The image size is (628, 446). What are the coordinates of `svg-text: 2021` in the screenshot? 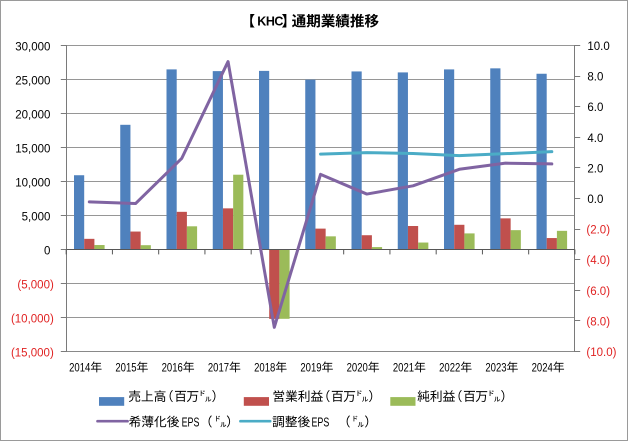 It's located at (403, 367).